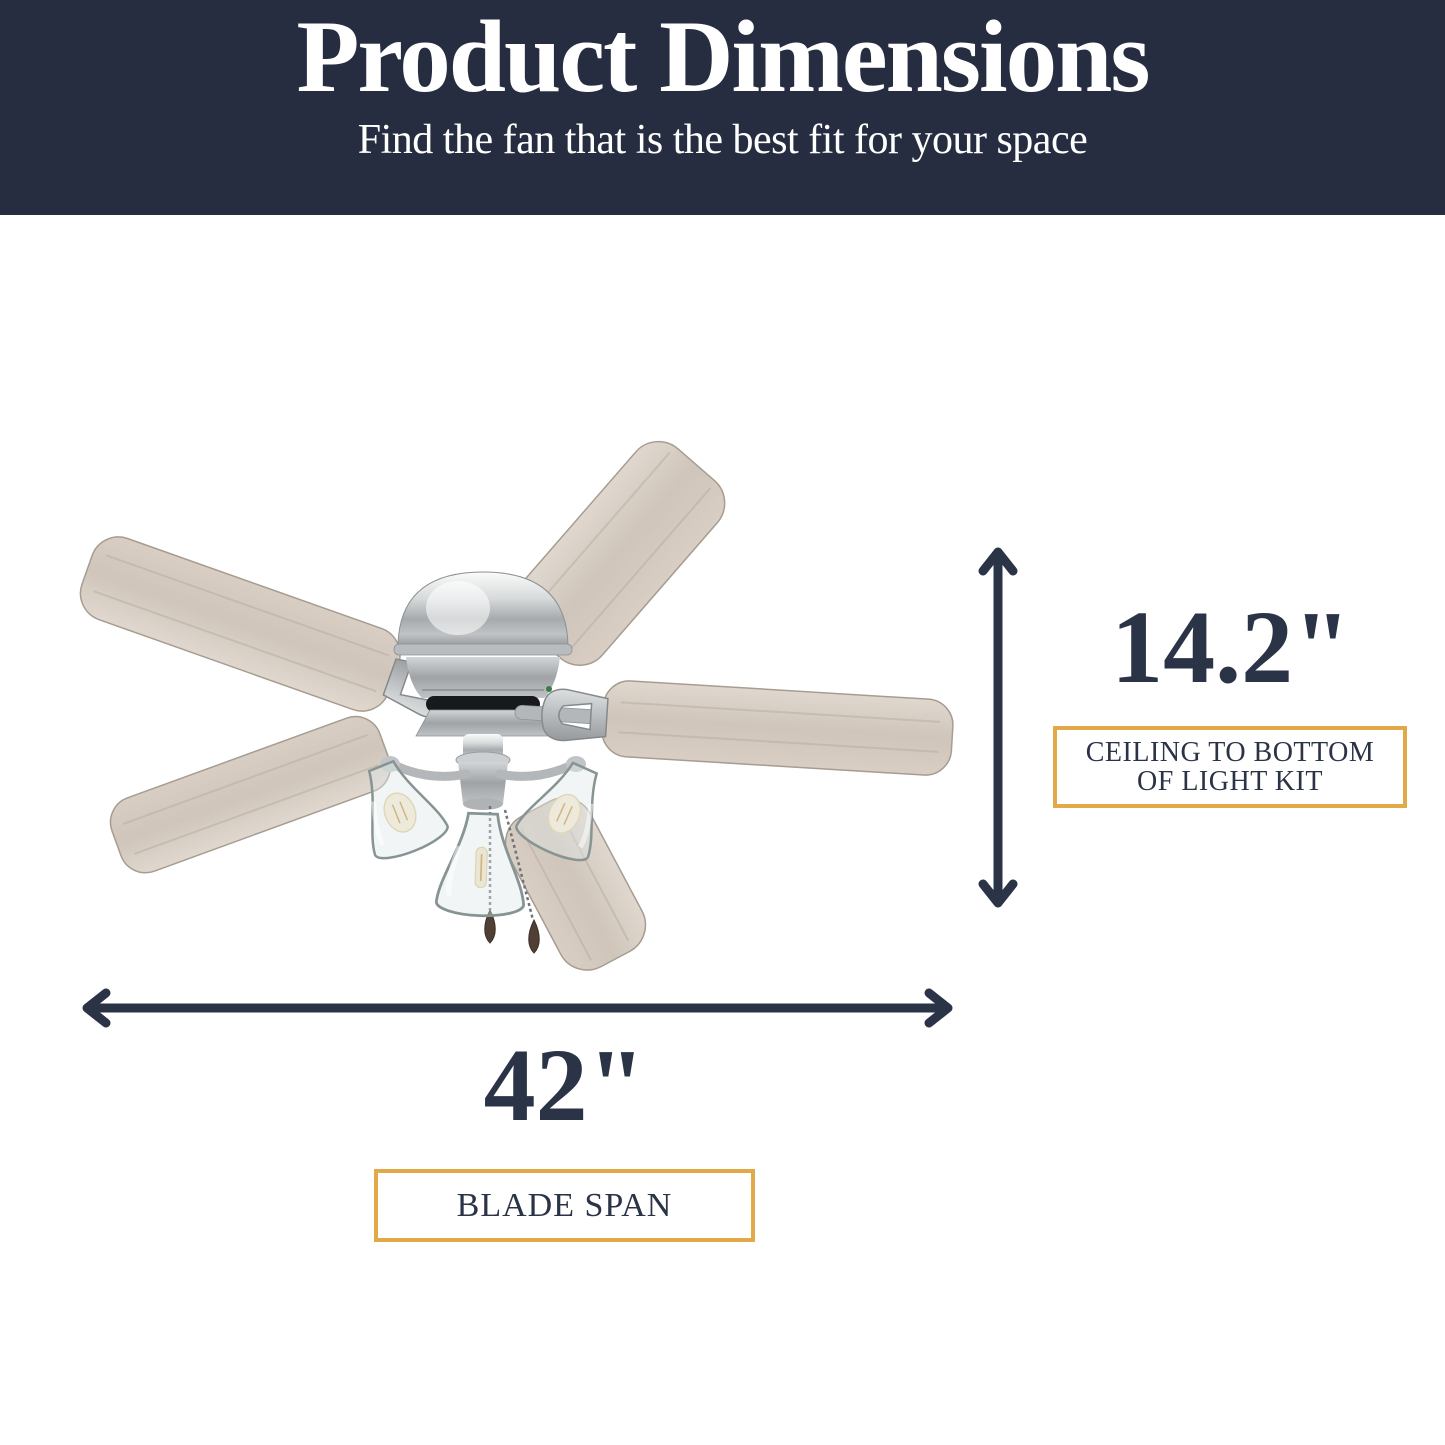 The image size is (1445, 1445). What do you see at coordinates (734, 728) in the screenshot?
I see `fan-blade-right` at bounding box center [734, 728].